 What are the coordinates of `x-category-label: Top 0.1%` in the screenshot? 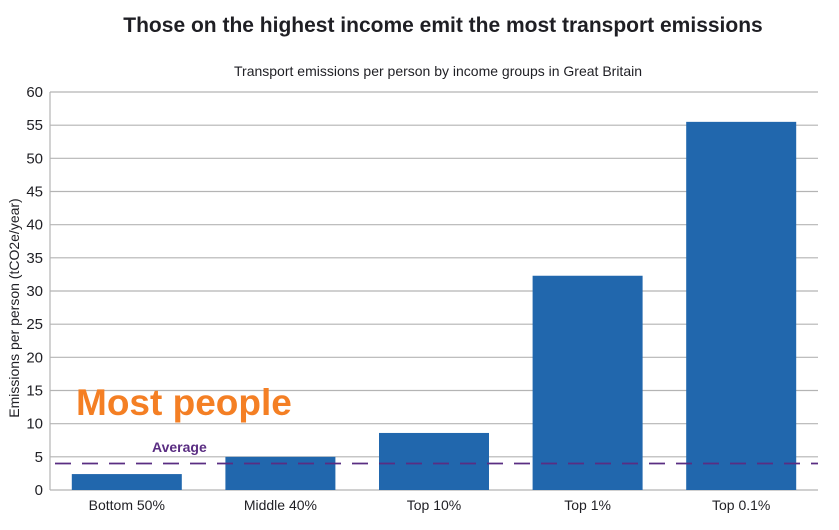 It's located at (741, 505).